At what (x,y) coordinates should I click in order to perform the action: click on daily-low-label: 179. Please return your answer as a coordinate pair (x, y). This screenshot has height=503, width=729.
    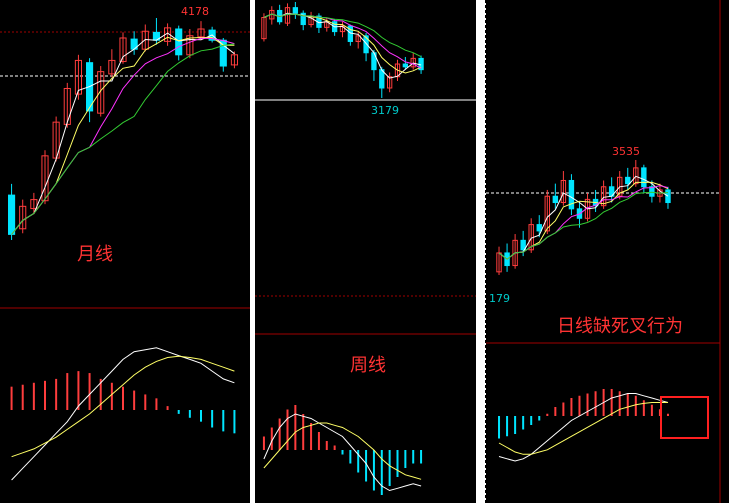
    Looking at the image, I should click on (499, 298).